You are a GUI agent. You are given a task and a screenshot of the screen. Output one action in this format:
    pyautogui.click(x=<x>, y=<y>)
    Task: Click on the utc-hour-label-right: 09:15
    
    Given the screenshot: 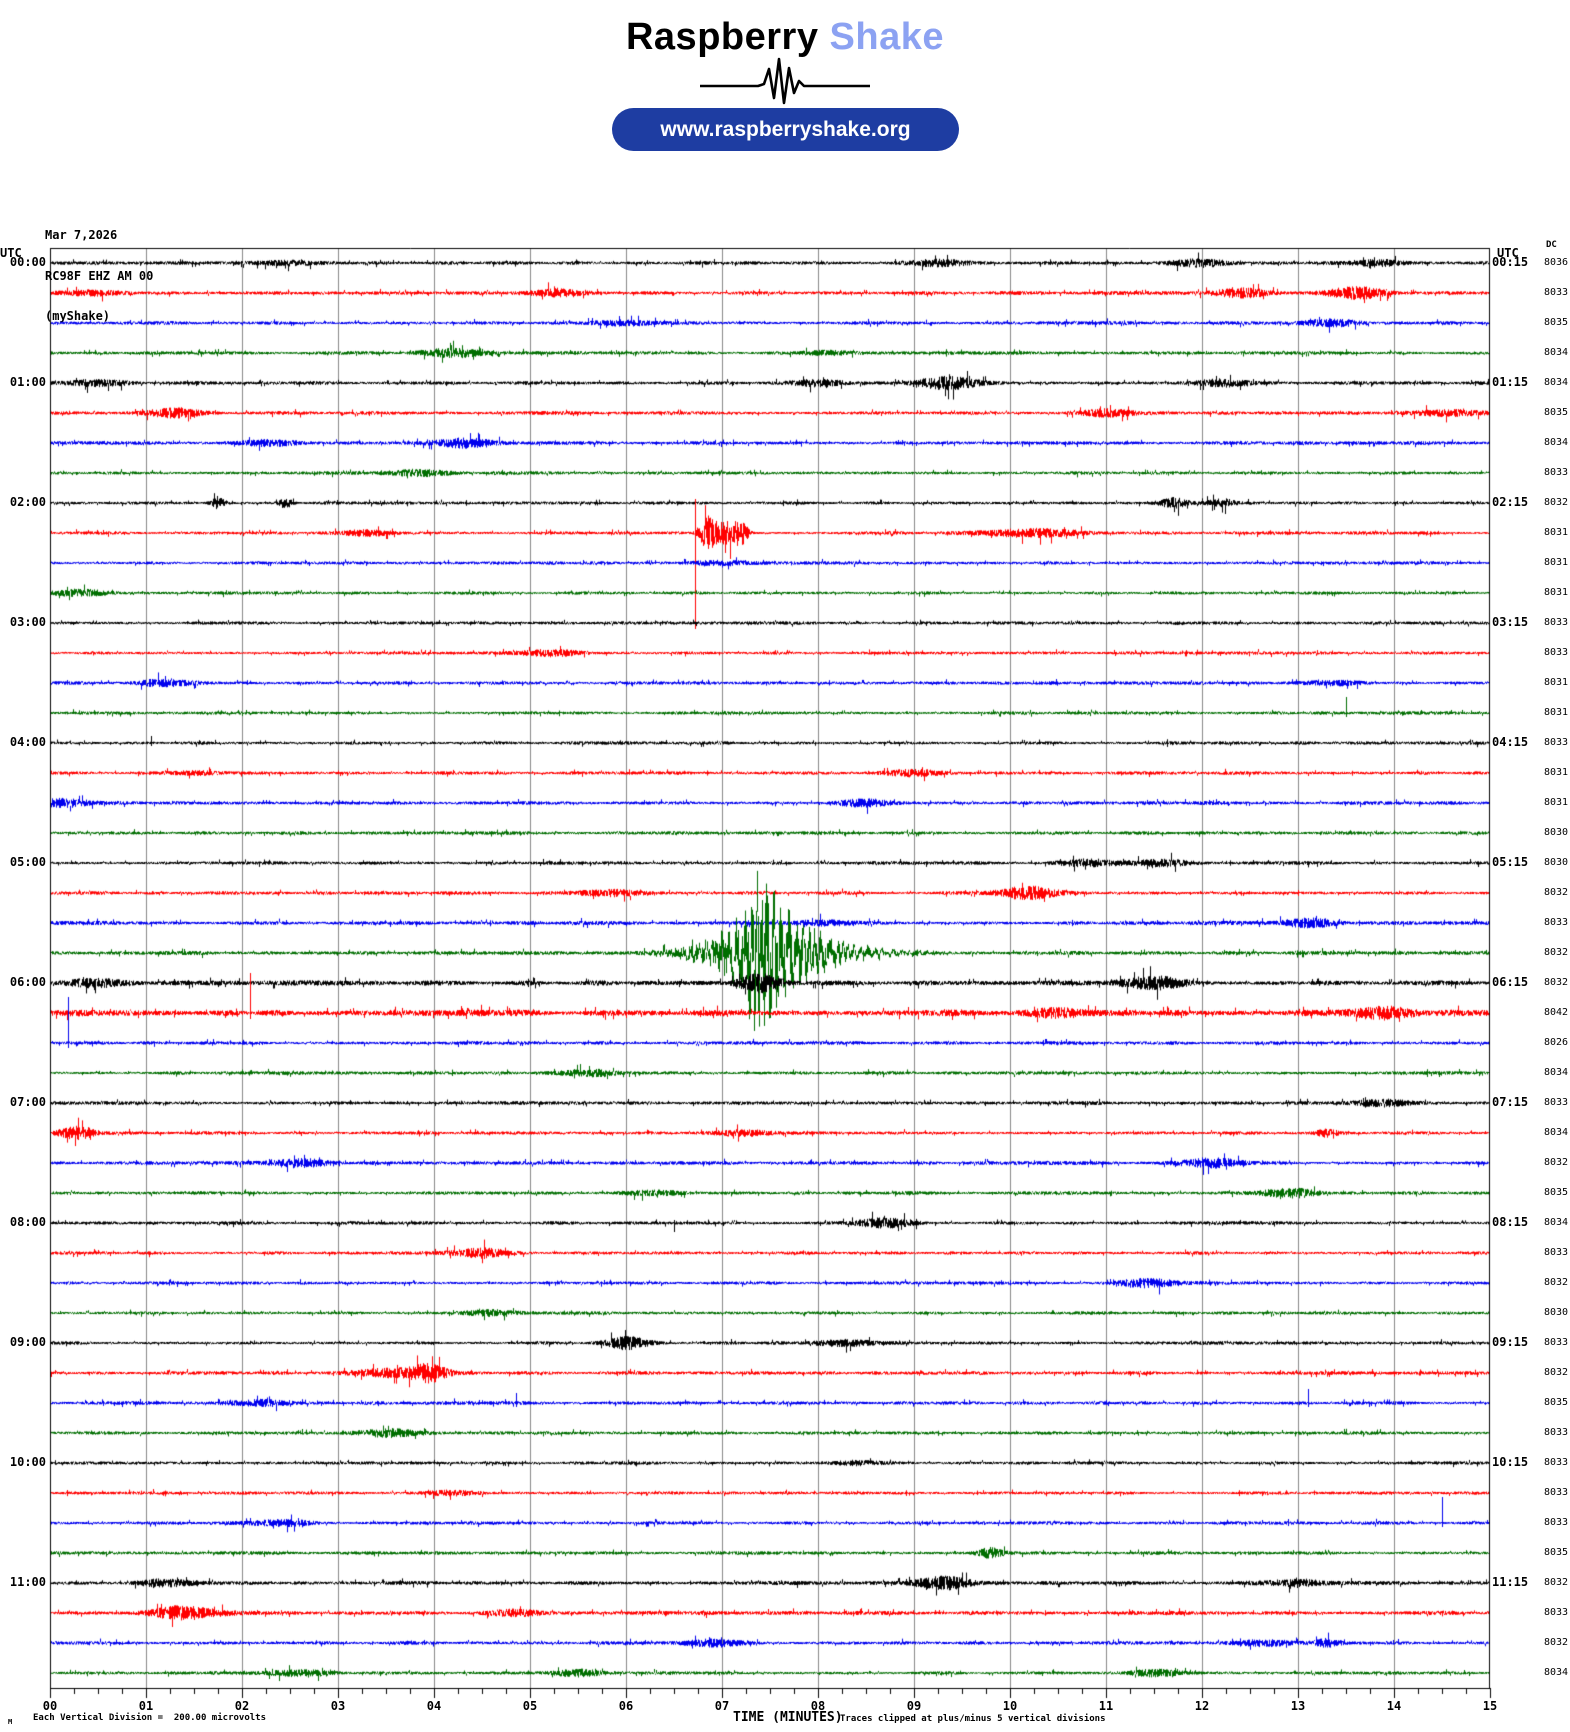 What is the action you would take?
    pyautogui.click(x=1510, y=1342)
    